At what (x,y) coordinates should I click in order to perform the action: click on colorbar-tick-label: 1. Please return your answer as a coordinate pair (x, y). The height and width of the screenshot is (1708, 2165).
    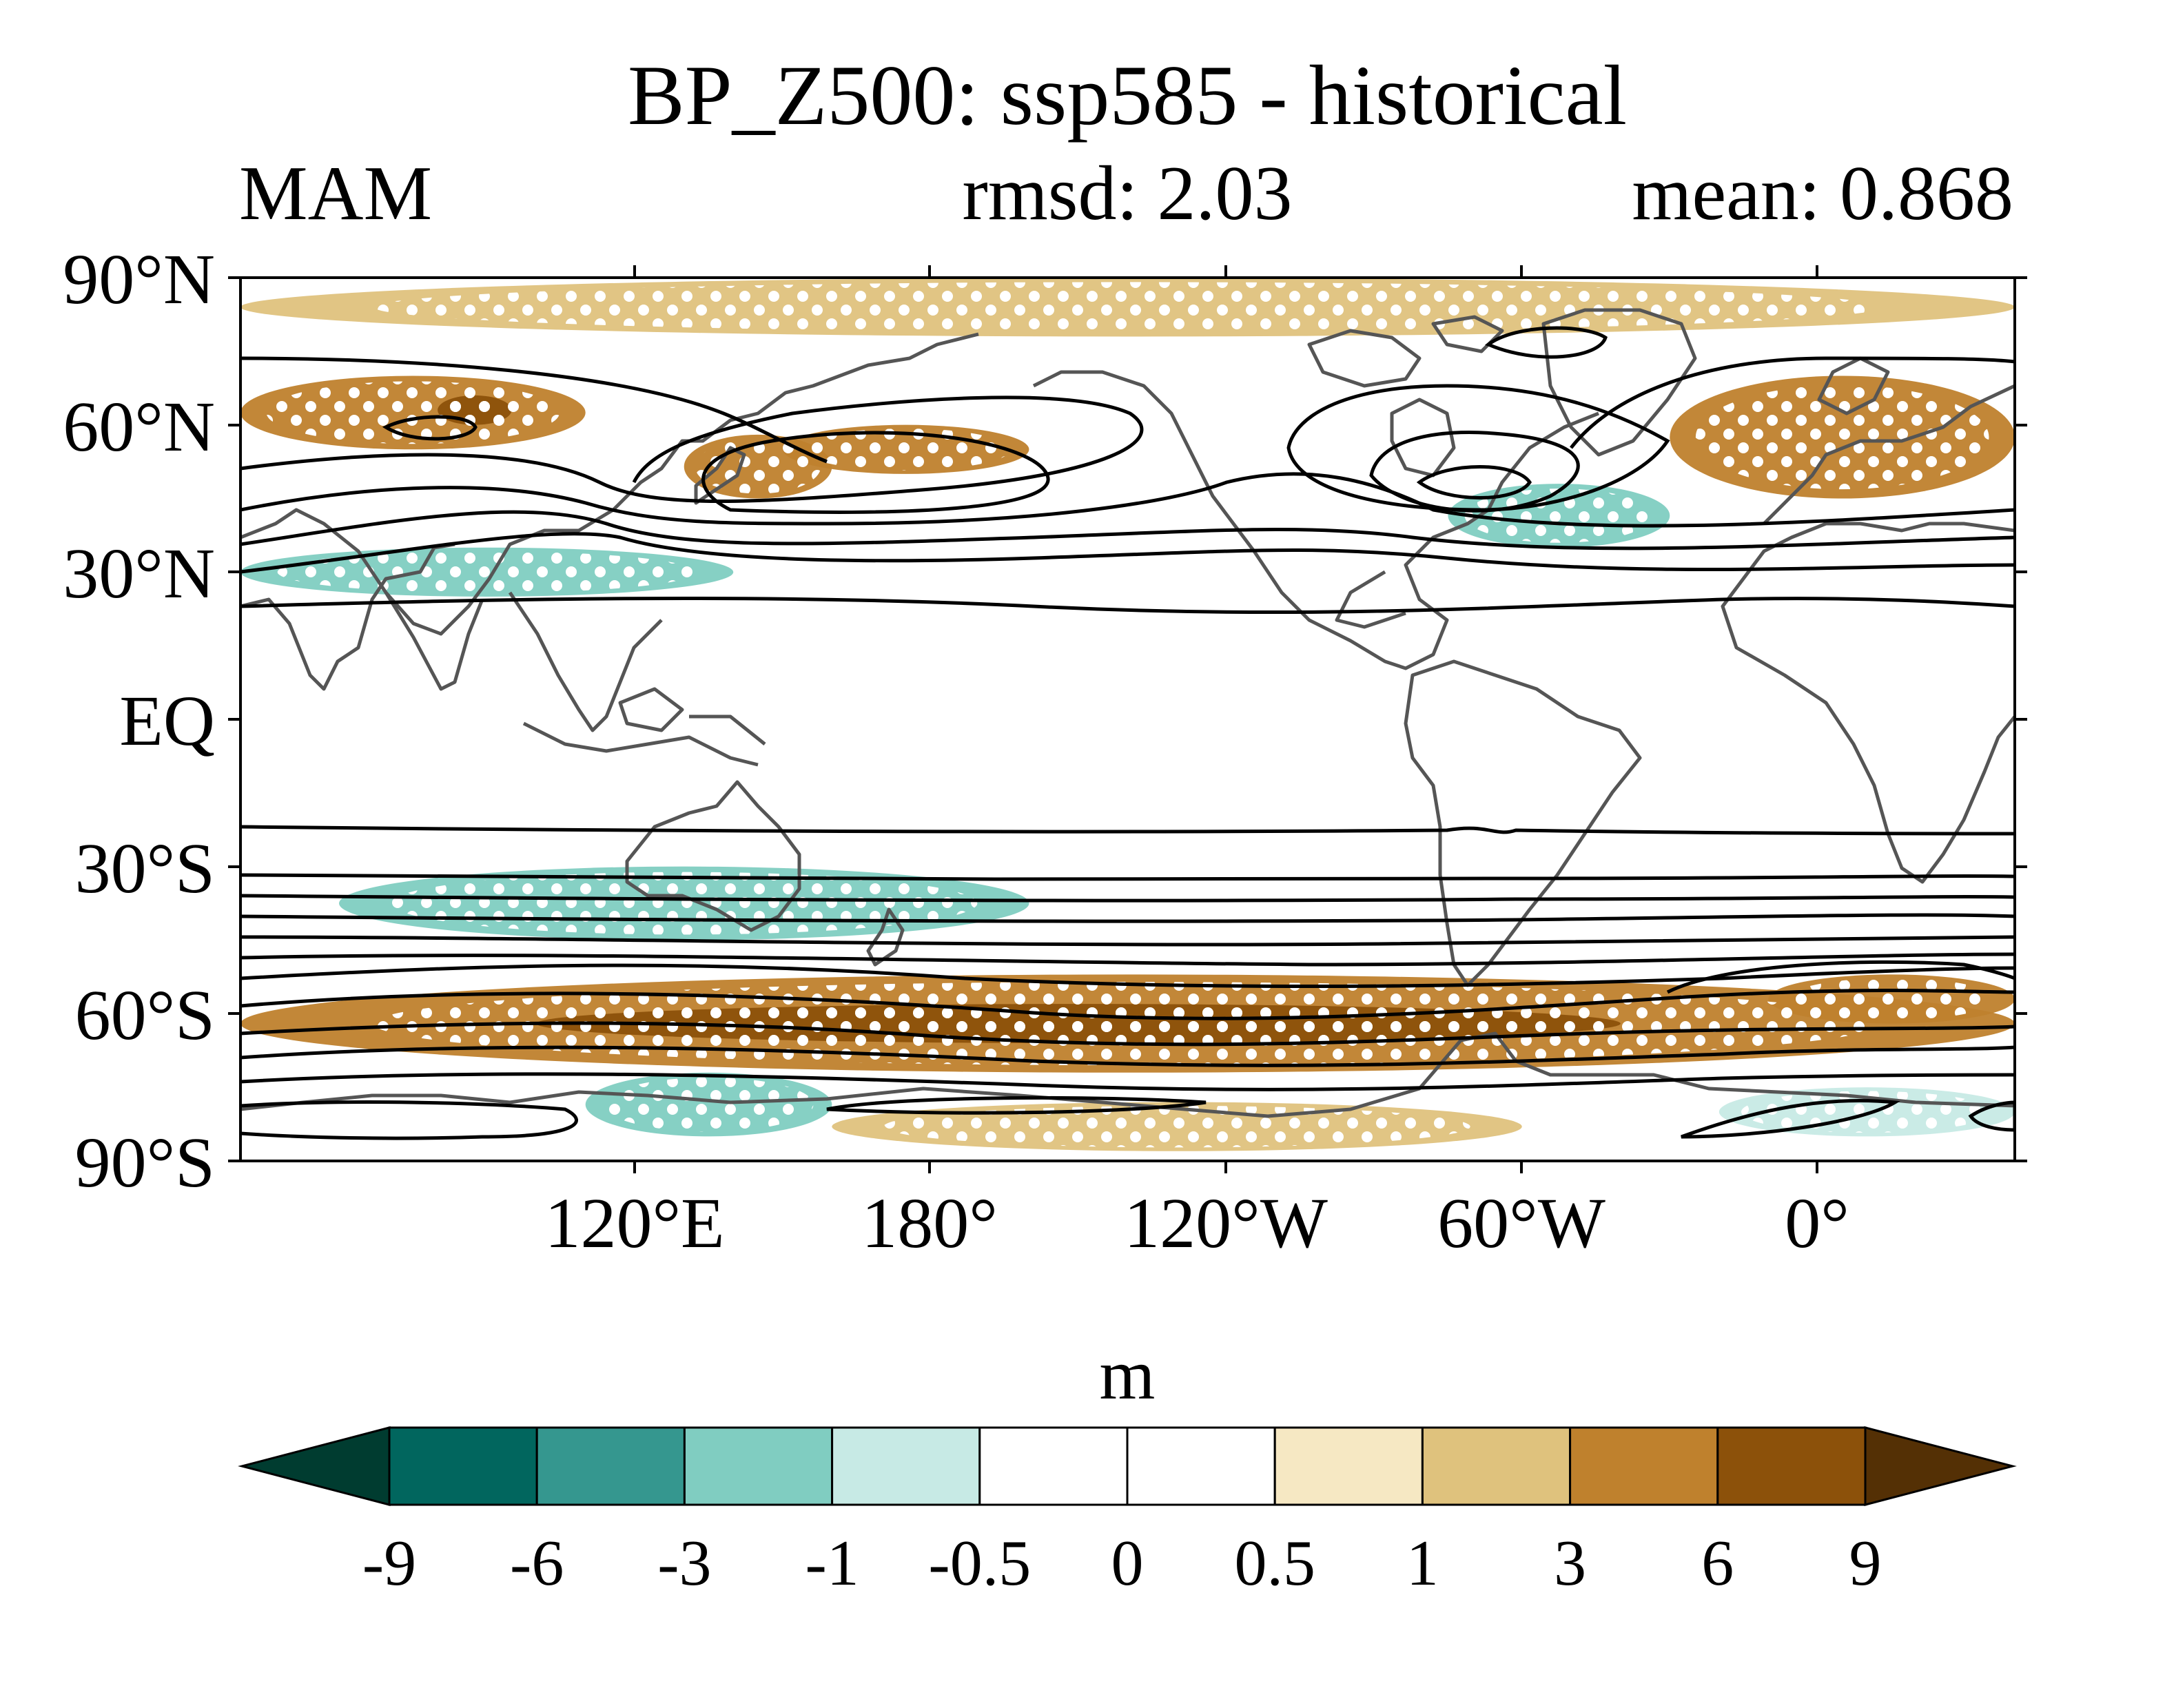
    Looking at the image, I should click on (1422, 1563).